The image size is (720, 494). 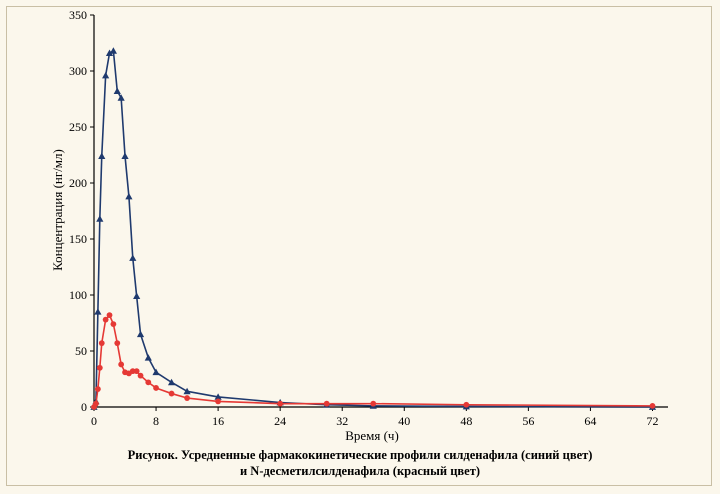 What do you see at coordinates (372, 435) in the screenshot?
I see `x-axis-title: Время (ч)` at bounding box center [372, 435].